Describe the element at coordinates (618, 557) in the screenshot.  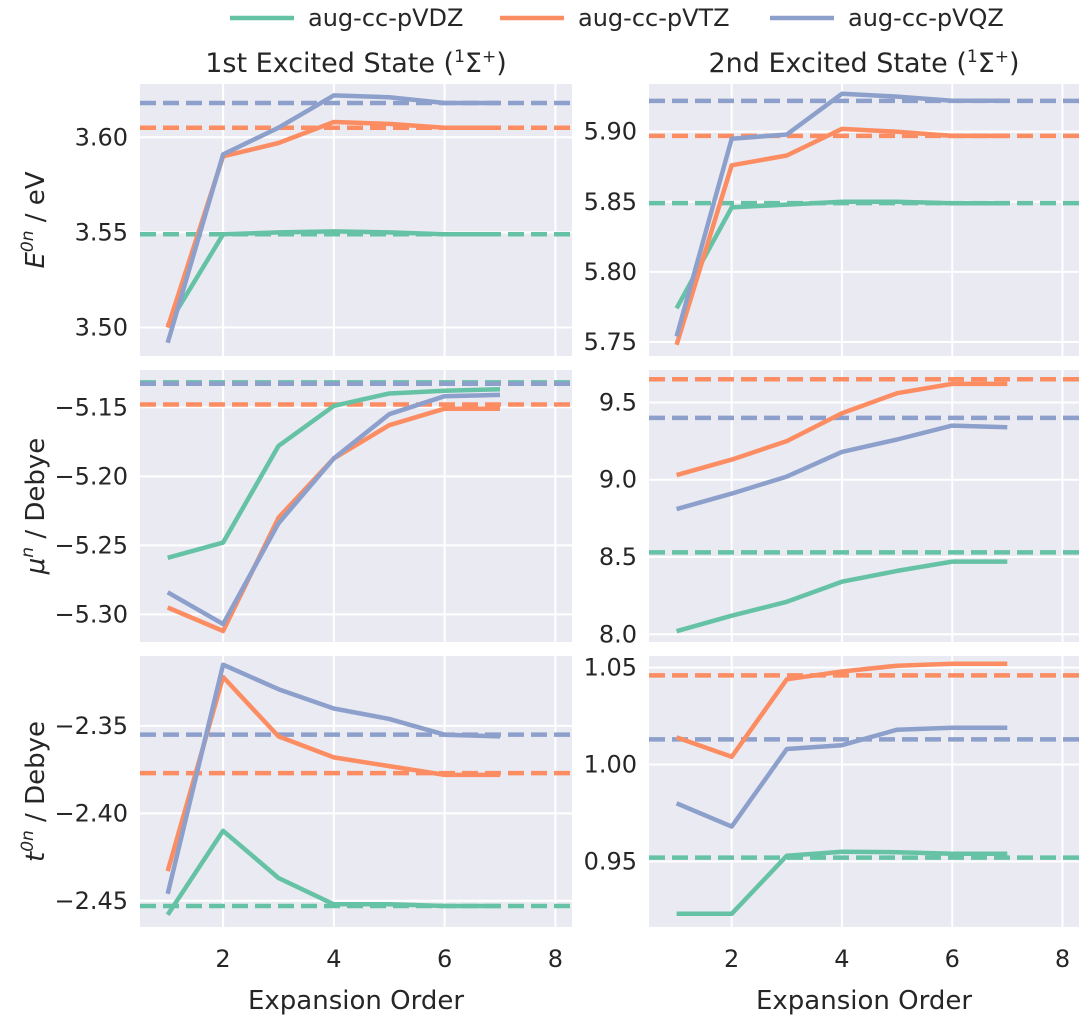
I see `y-tick-label: 8.5` at that location.